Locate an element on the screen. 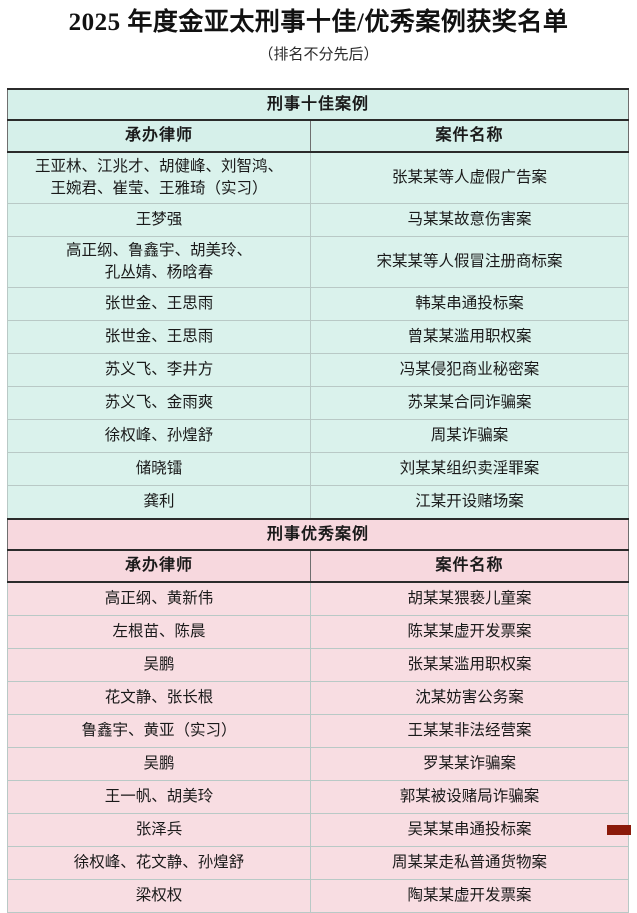 The width and height of the screenshot is (637, 913). cell-lawyer: 梁权权 is located at coordinates (159, 896).